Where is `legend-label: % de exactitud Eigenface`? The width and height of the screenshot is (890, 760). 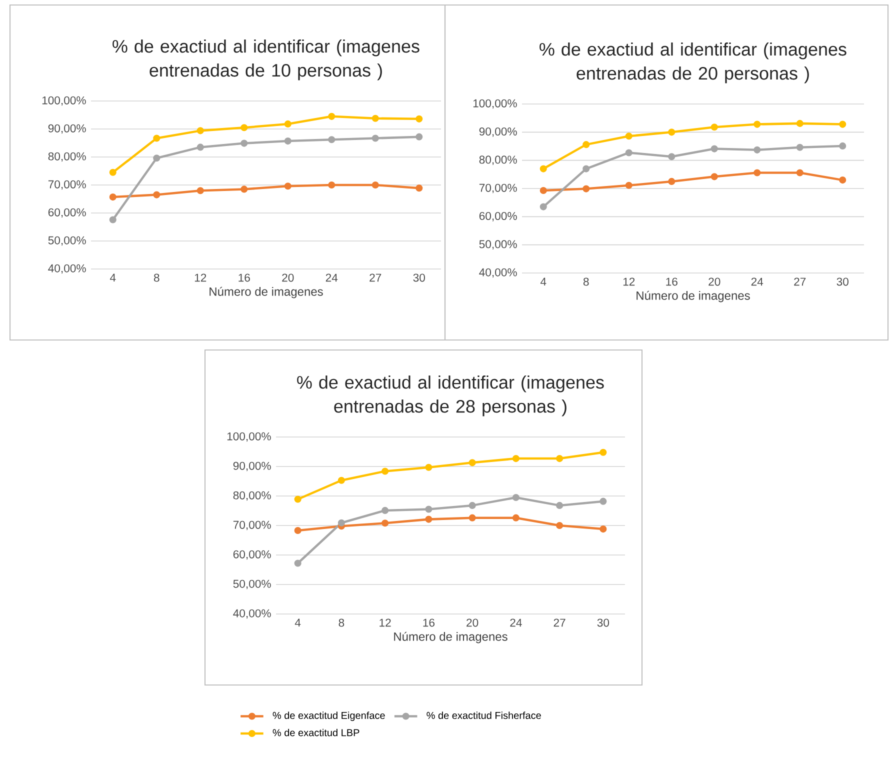 legend-label: % de exactitud Eigenface is located at coordinates (328, 716).